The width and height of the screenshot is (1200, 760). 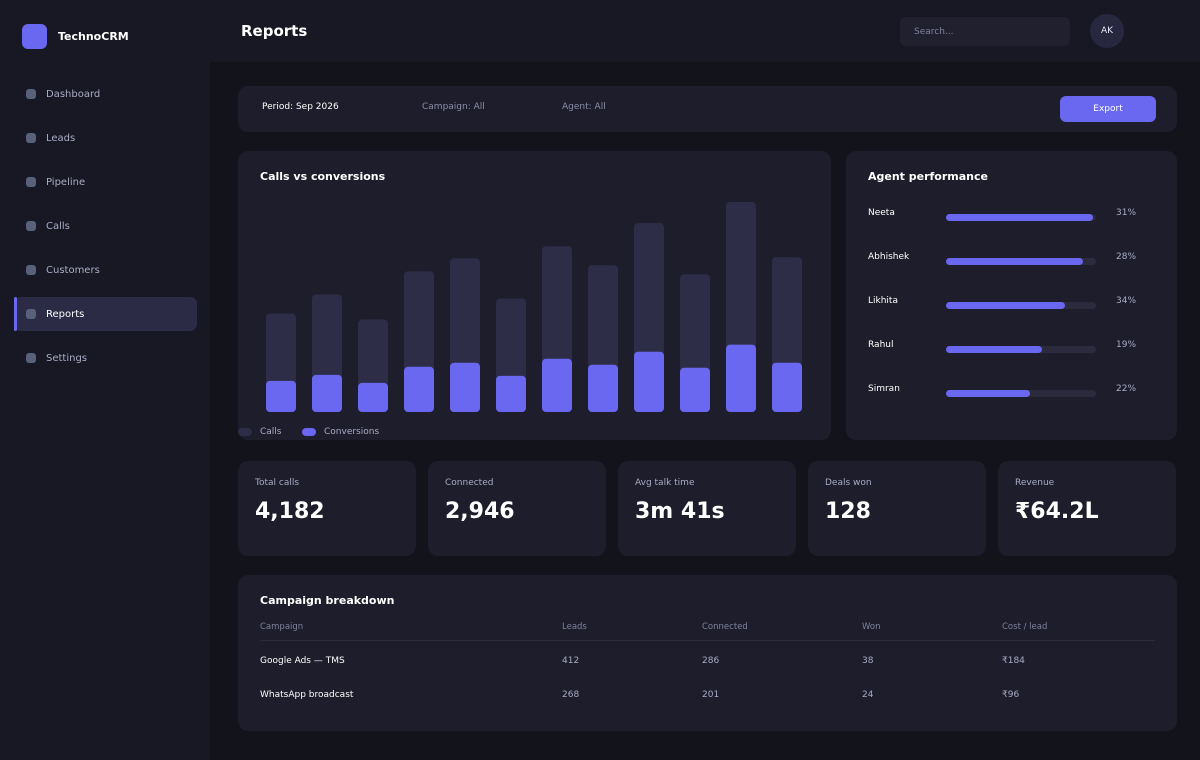 What do you see at coordinates (571, 661) in the screenshot?
I see `table-cell: 412` at bounding box center [571, 661].